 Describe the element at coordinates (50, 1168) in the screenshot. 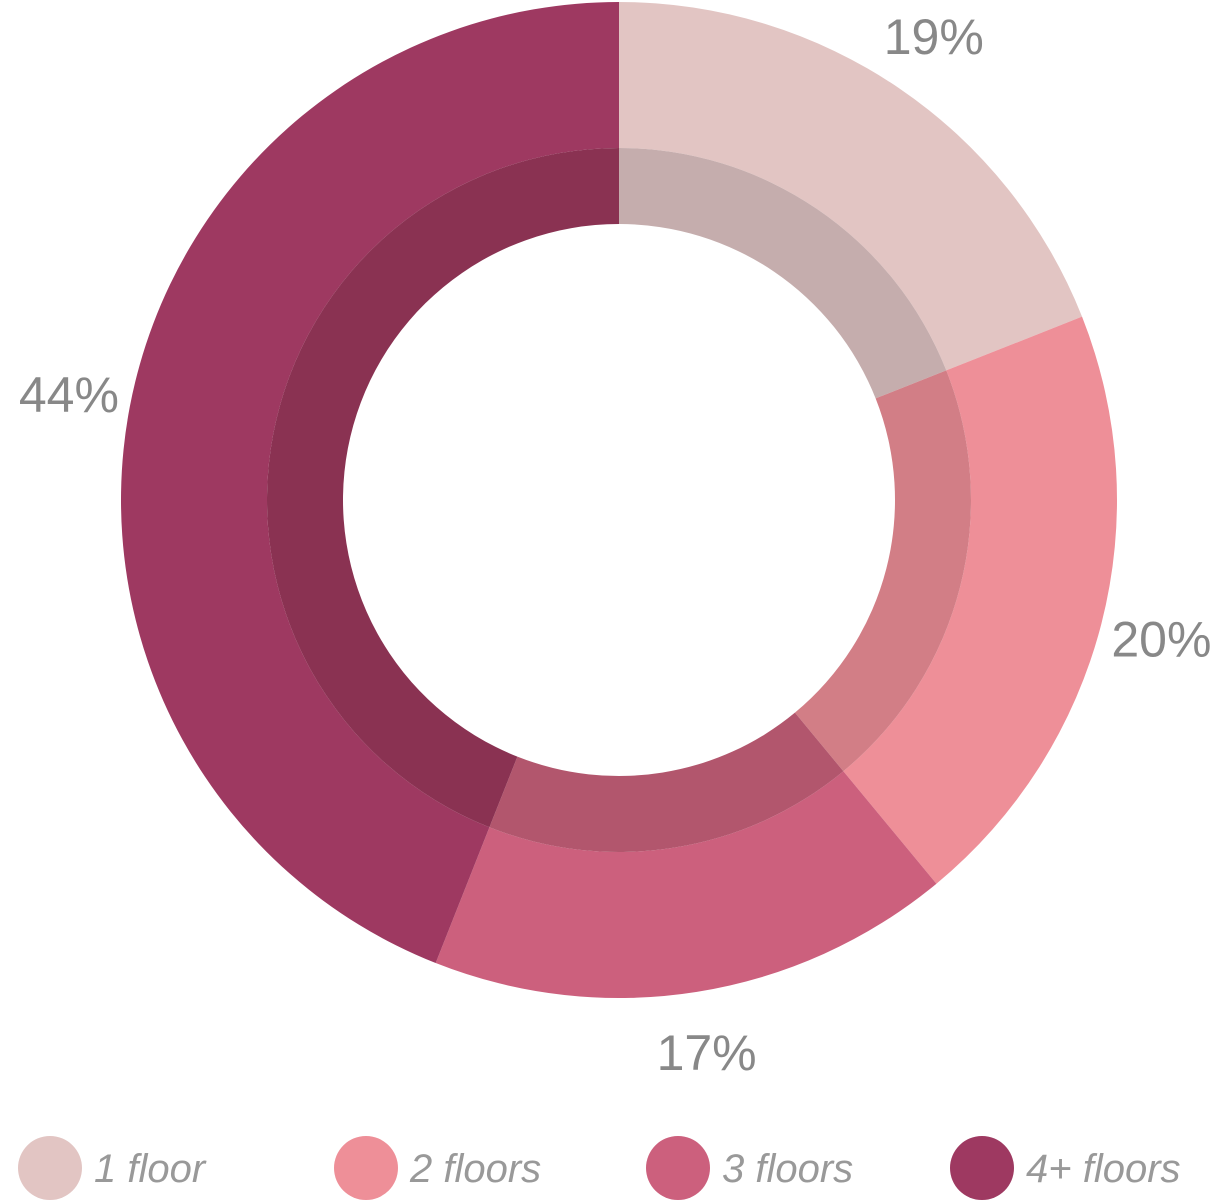

I see `legend-swatch-1-floor` at that location.